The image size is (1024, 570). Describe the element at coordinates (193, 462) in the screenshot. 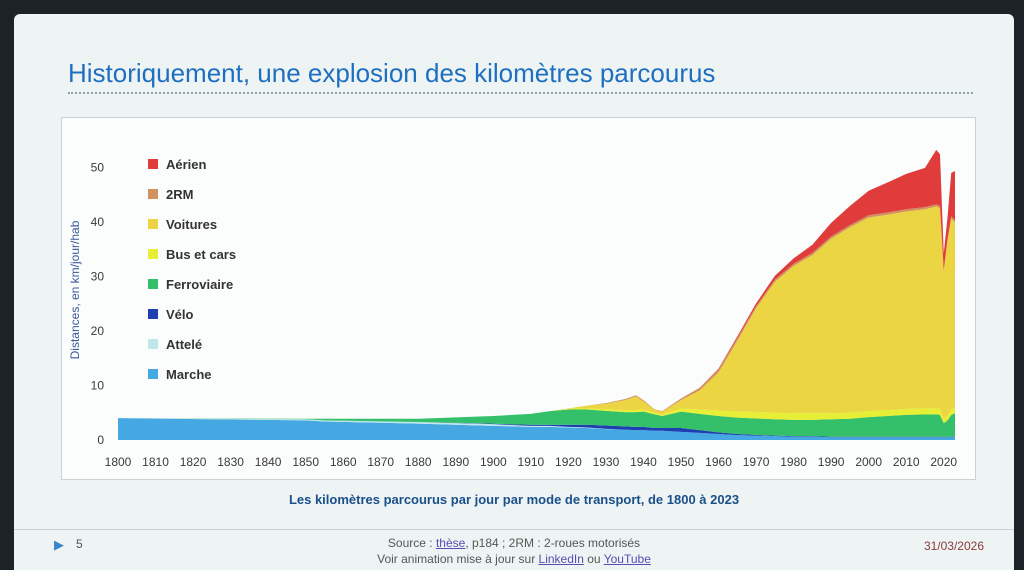

I see `x-tick-label-1820: 1820` at that location.